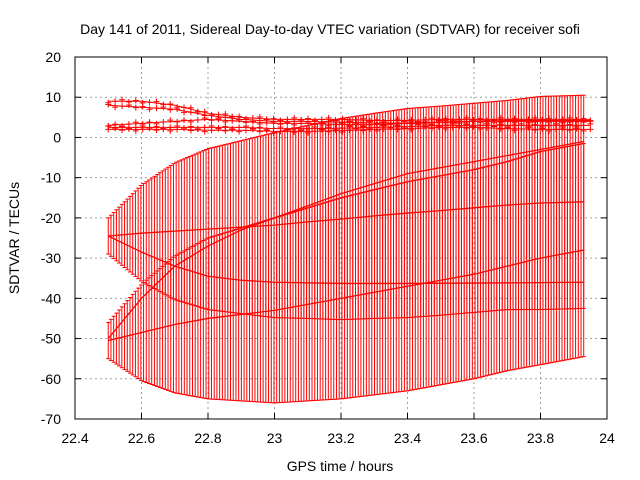 The image size is (640, 480). What do you see at coordinates (473, 438) in the screenshot?
I see `x-tick-label: 23.6` at bounding box center [473, 438].